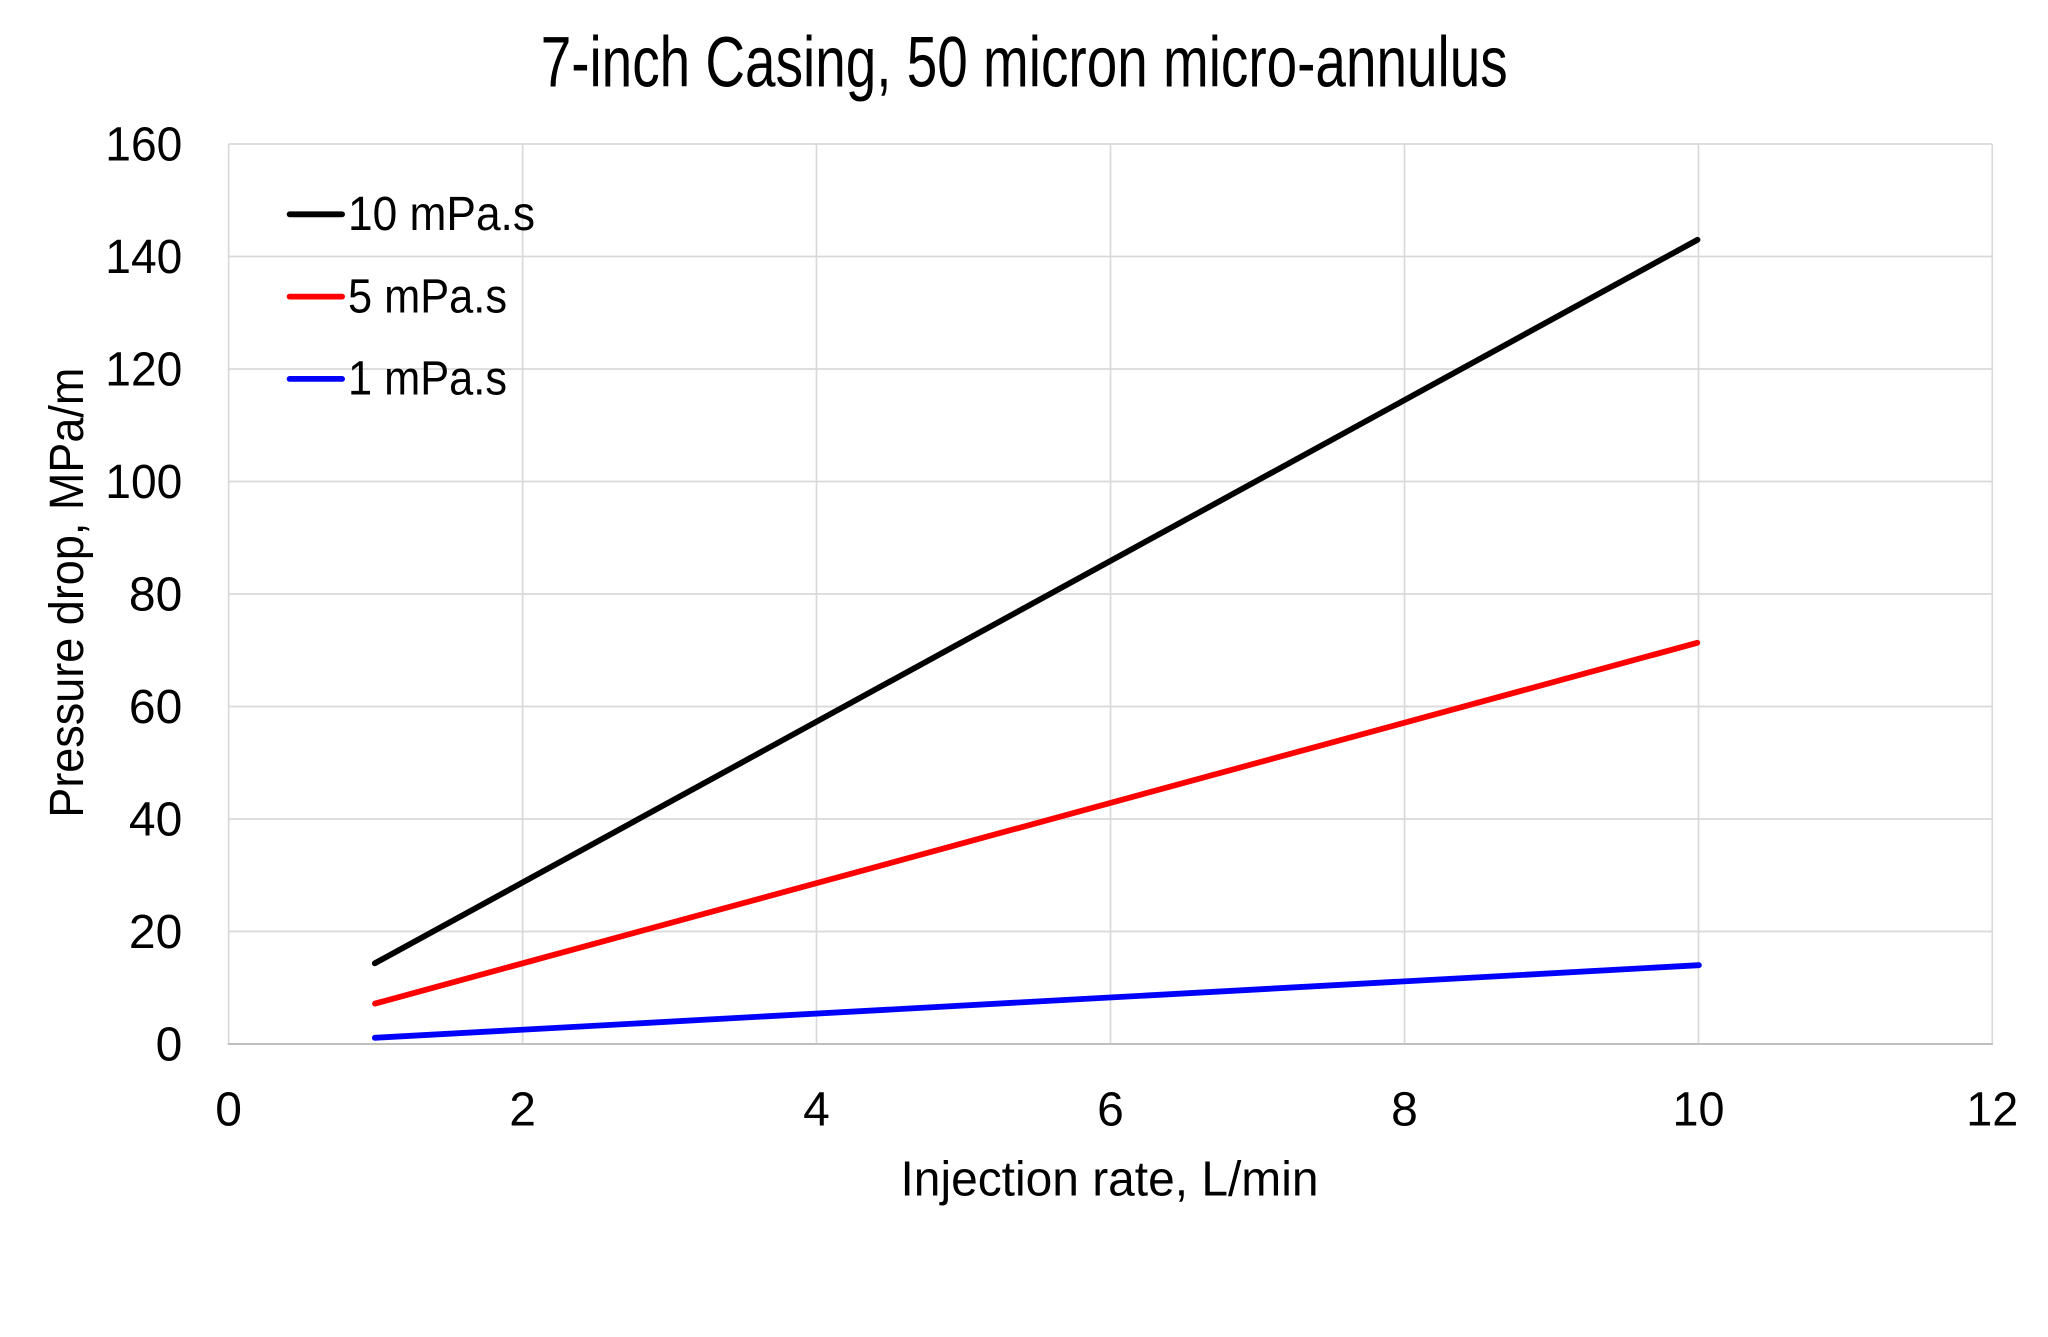 This screenshot has width=2048, height=1337. What do you see at coordinates (816, 1110) in the screenshot?
I see `svg-text: 4` at bounding box center [816, 1110].